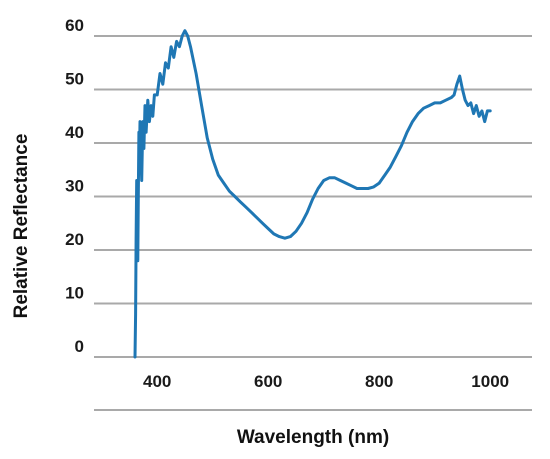 The height and width of the screenshot is (459, 550). I want to click on y-tick-labels: 0 10 20 30 40 50 60, so click(74, 186).